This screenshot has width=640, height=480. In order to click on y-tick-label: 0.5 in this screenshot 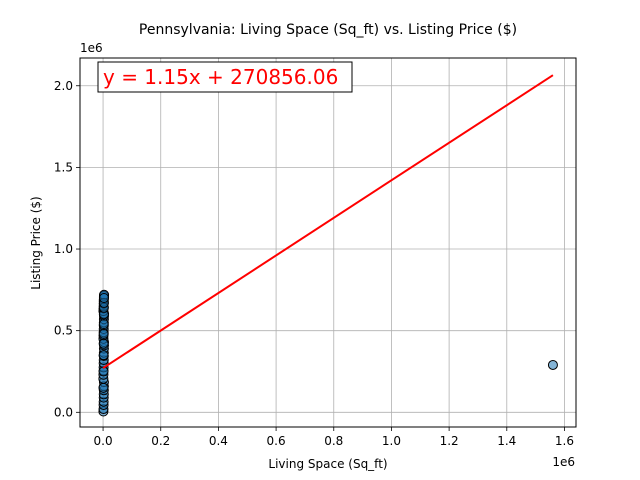, I will do `click(63, 331)`.